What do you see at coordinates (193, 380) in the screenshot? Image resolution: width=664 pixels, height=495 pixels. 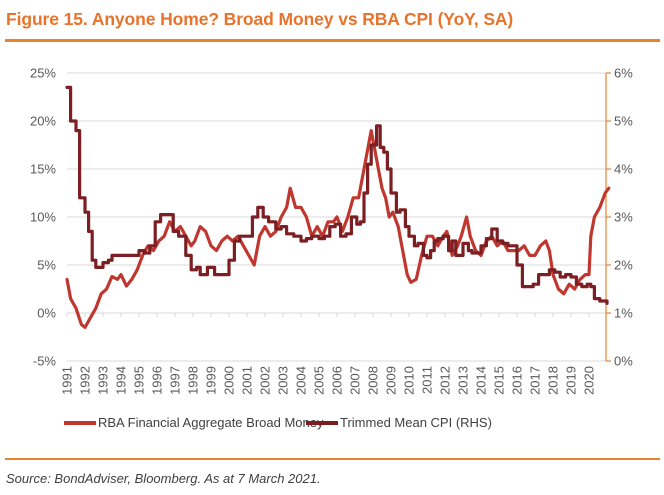 I see `x-tick-label: 1998` at bounding box center [193, 380].